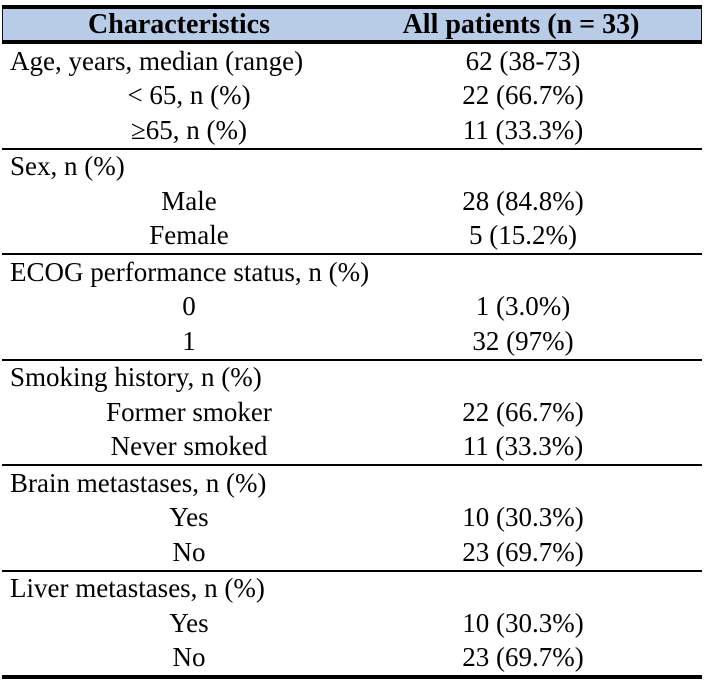  What do you see at coordinates (189, 95) in the screenshot?
I see `characteristic-label: < 65, n (%)` at bounding box center [189, 95].